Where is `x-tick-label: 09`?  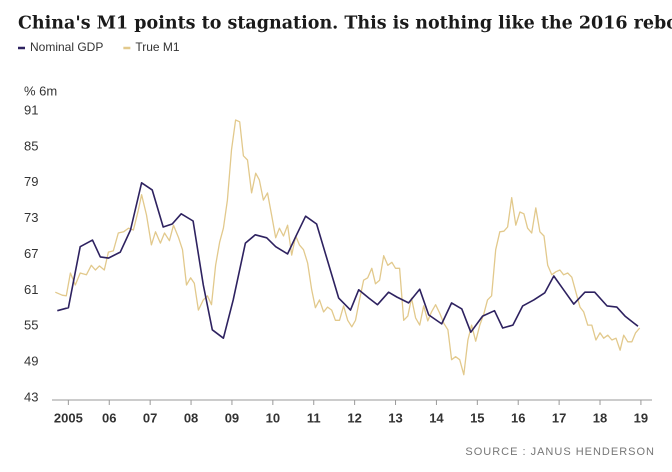
x-tick-label: 09 is located at coordinates (232, 417).